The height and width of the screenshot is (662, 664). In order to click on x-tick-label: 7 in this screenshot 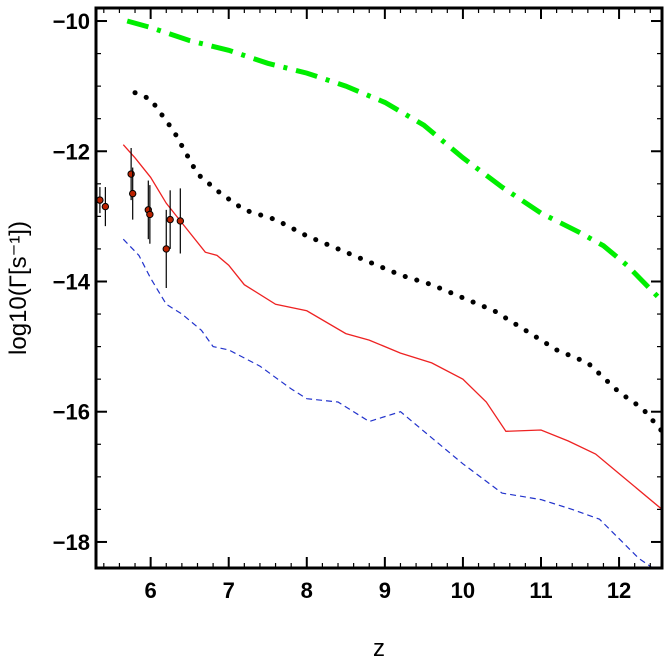, I will do `click(229, 590)`.